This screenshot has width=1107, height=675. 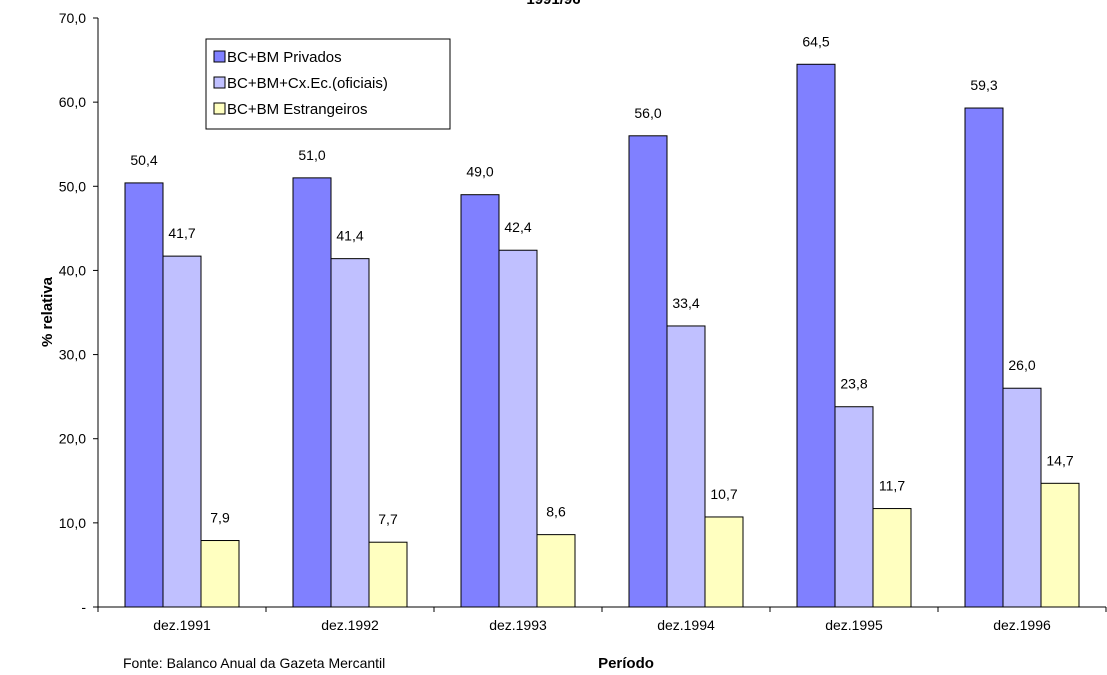 I want to click on data-label: 14,7, so click(x=1059, y=460).